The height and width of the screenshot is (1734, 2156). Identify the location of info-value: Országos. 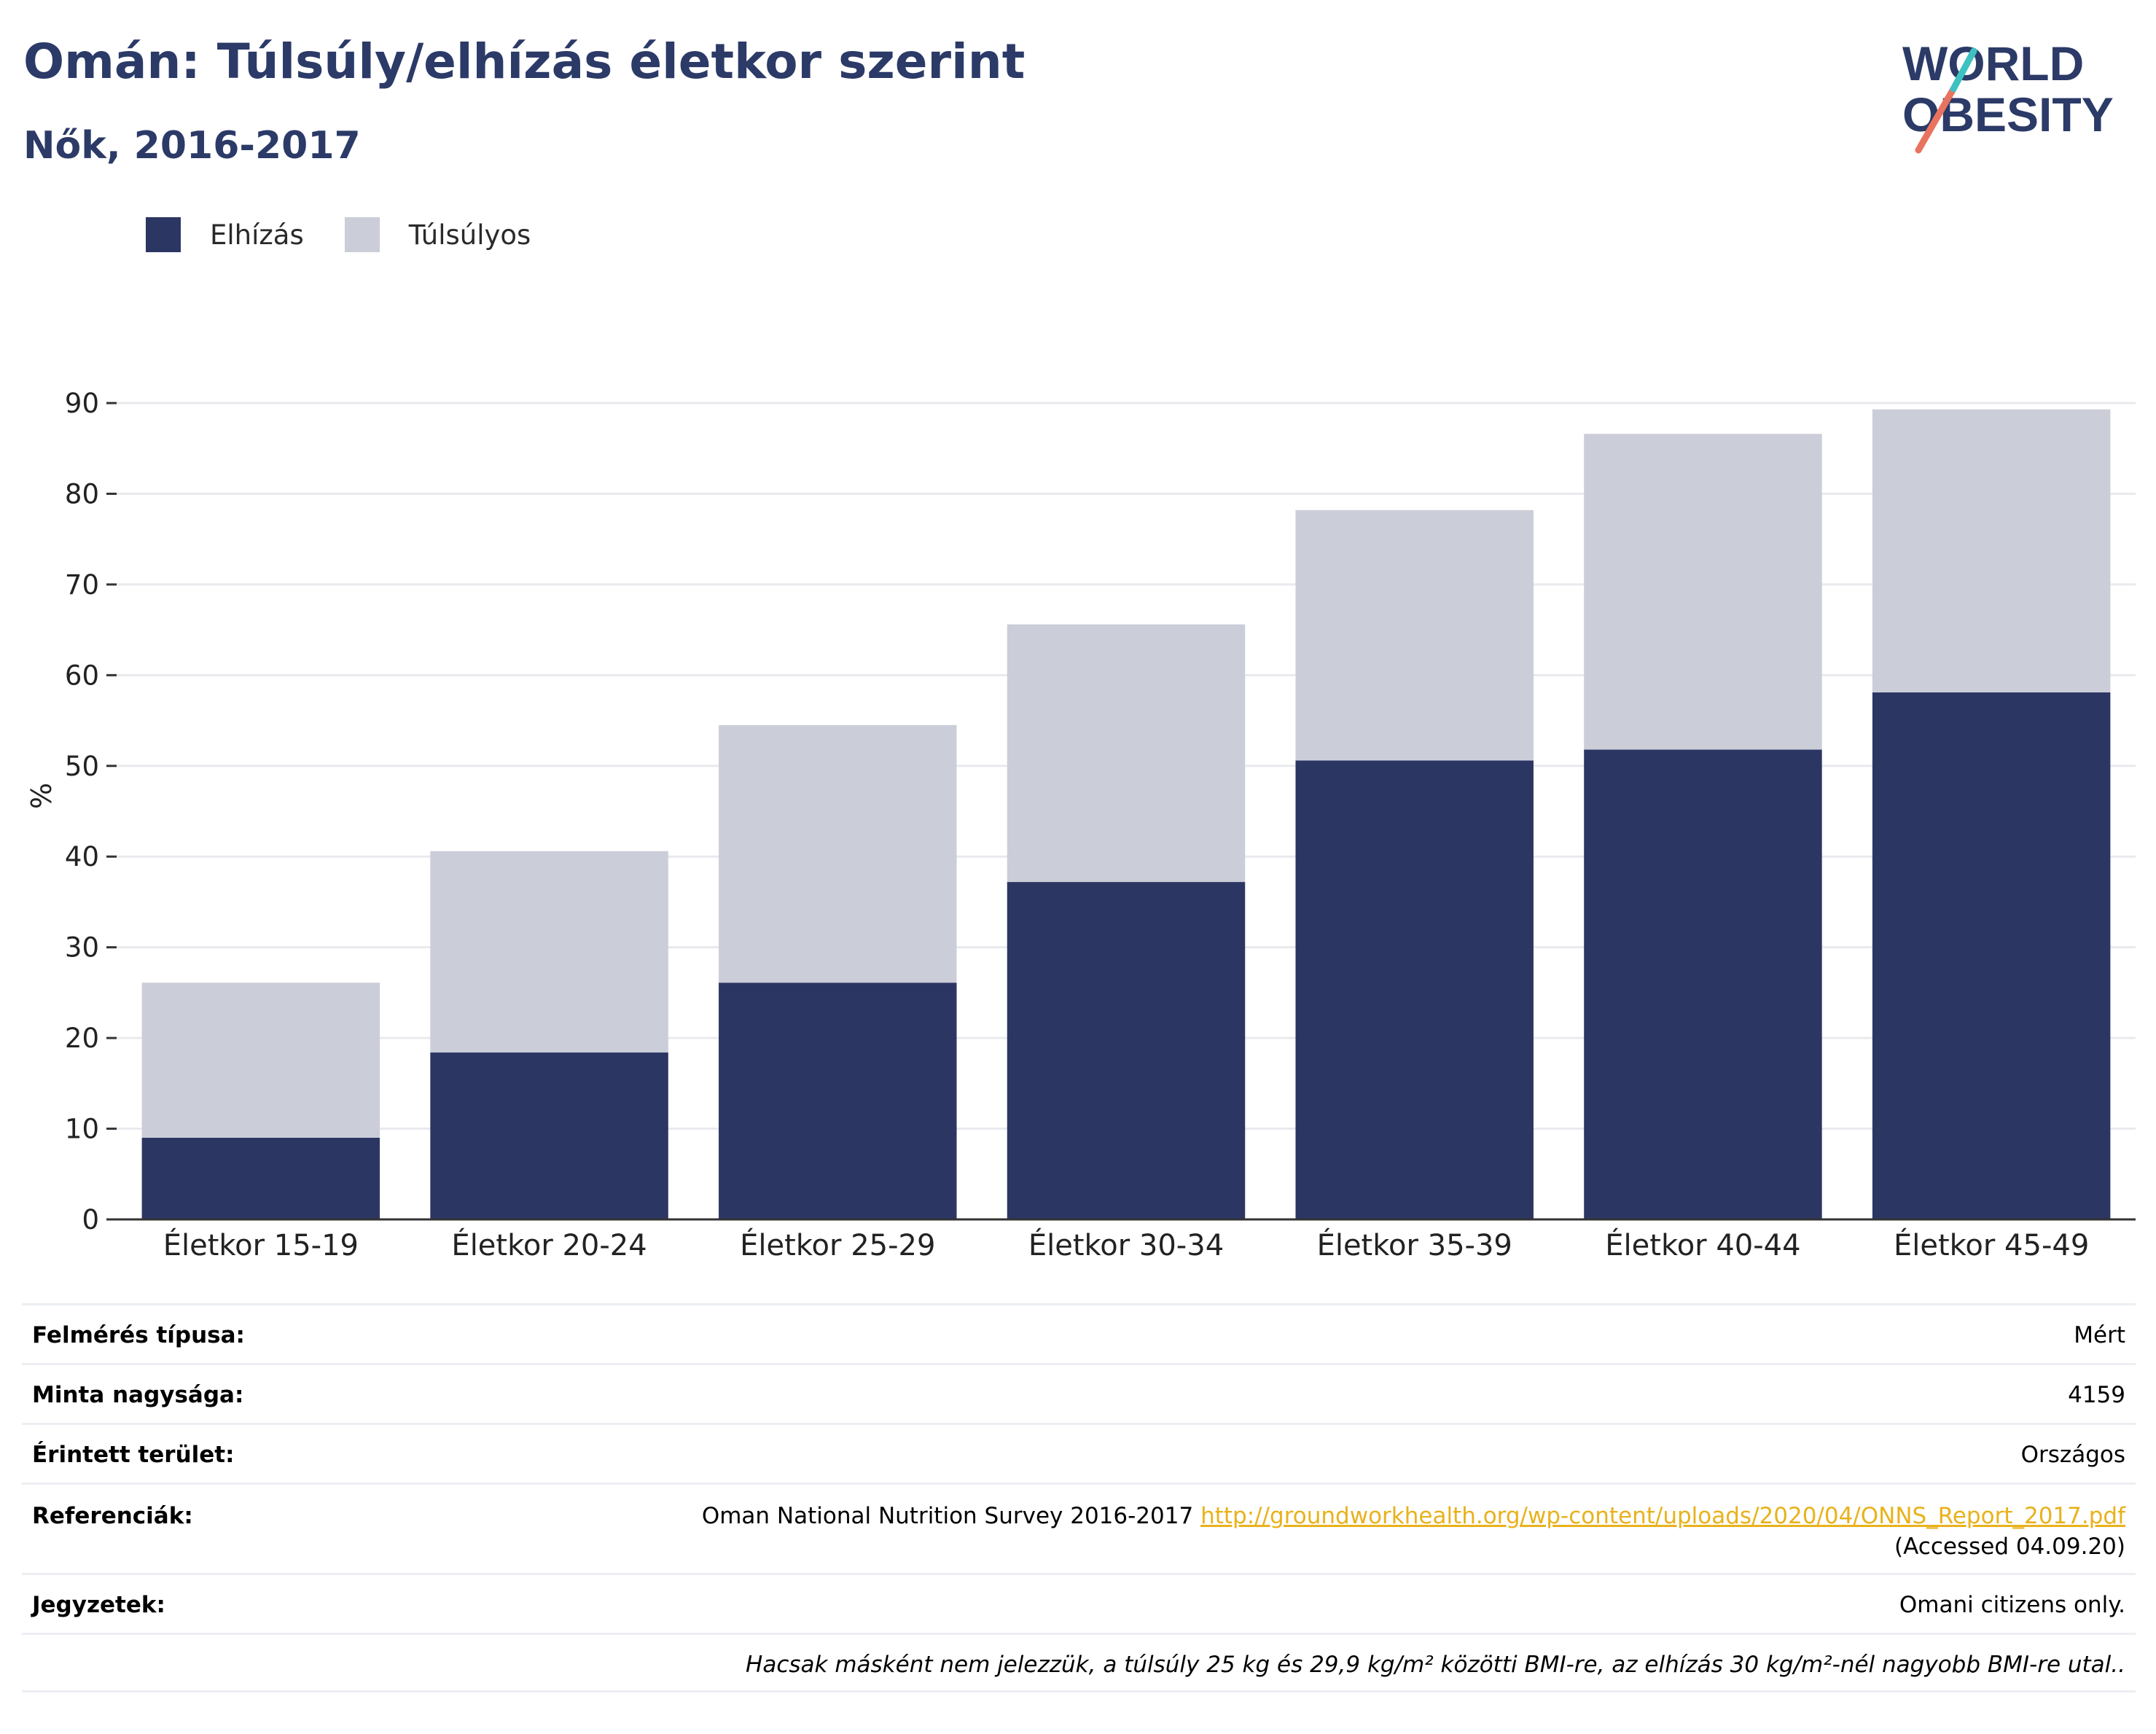
(2073, 1455).